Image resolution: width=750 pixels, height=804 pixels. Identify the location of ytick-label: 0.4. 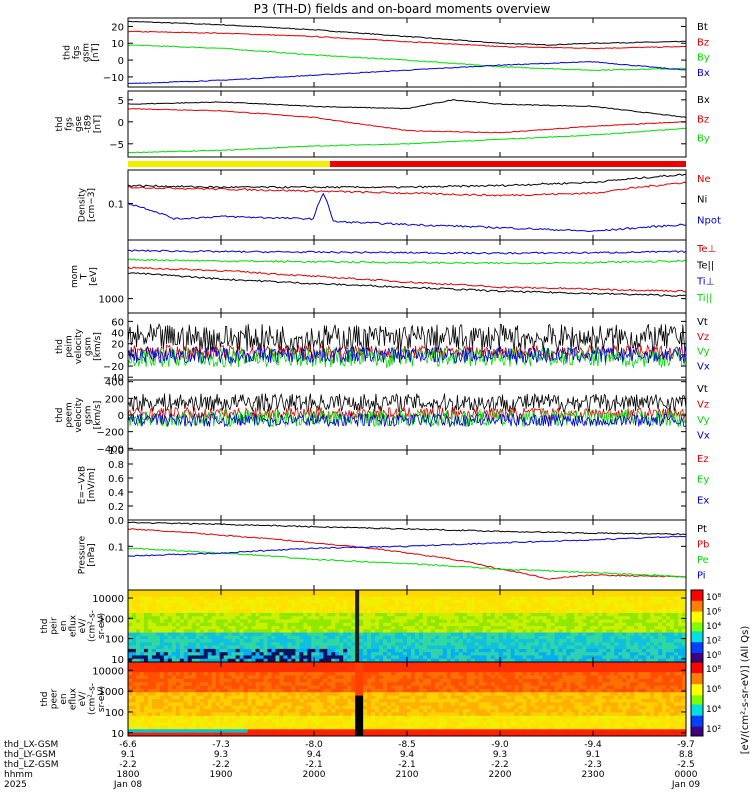
(116, 493).